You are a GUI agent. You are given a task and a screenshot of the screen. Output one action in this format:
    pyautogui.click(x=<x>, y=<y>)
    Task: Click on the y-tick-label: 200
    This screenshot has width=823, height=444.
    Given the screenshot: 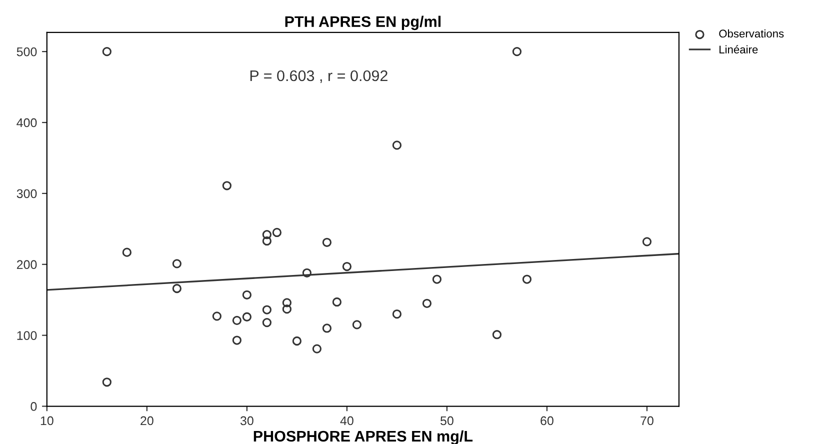 What is the action you would take?
    pyautogui.click(x=26, y=265)
    